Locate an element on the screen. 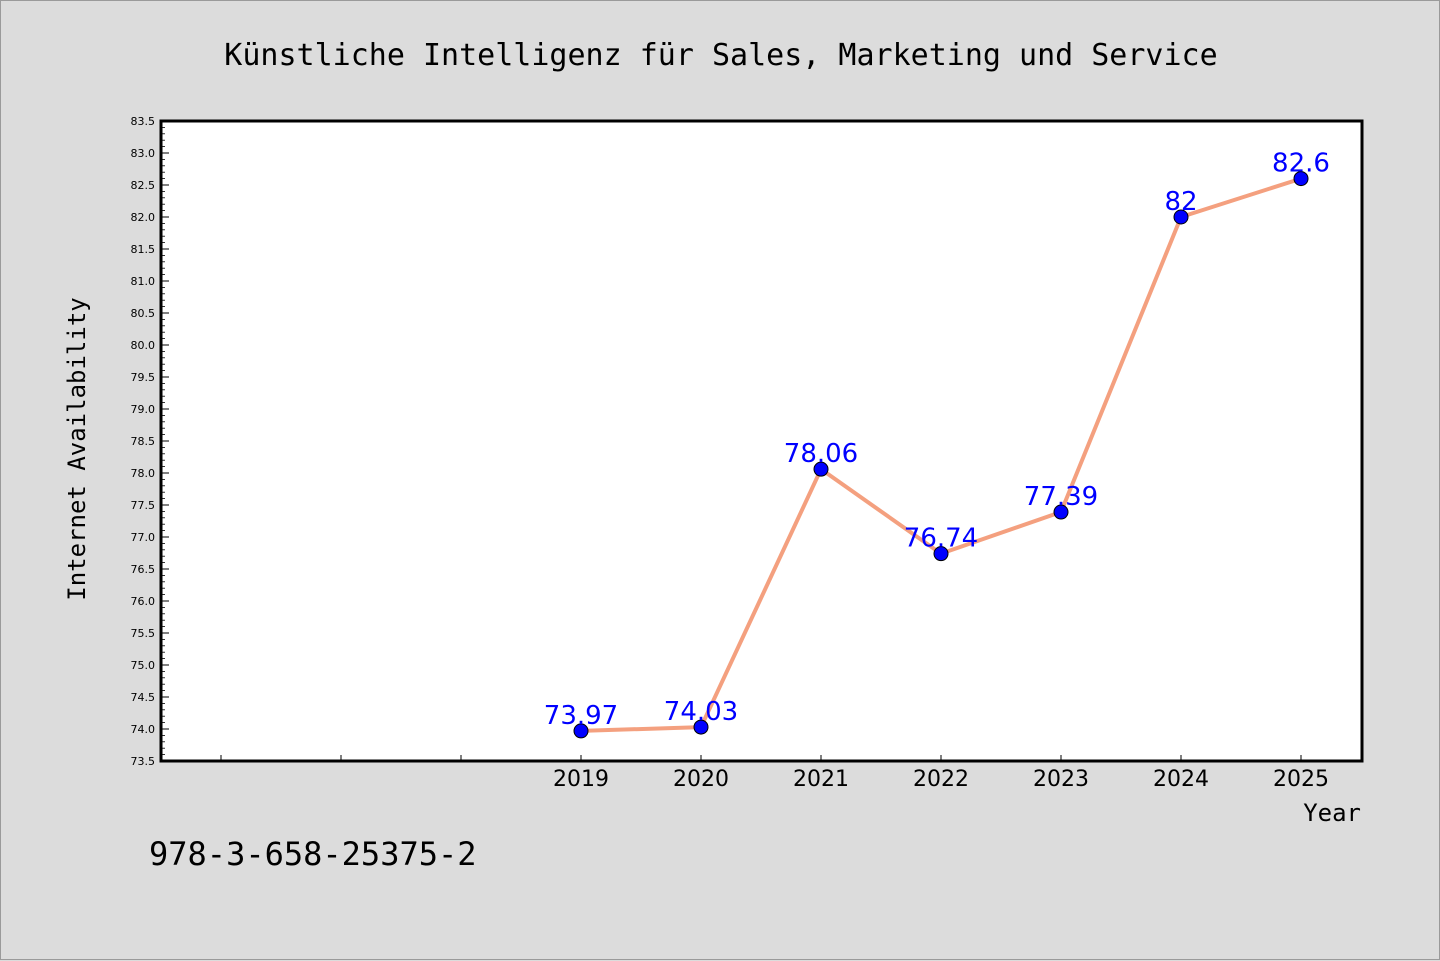 The height and width of the screenshot is (961, 1440). data-label: 82 is located at coordinates (1180, 202).